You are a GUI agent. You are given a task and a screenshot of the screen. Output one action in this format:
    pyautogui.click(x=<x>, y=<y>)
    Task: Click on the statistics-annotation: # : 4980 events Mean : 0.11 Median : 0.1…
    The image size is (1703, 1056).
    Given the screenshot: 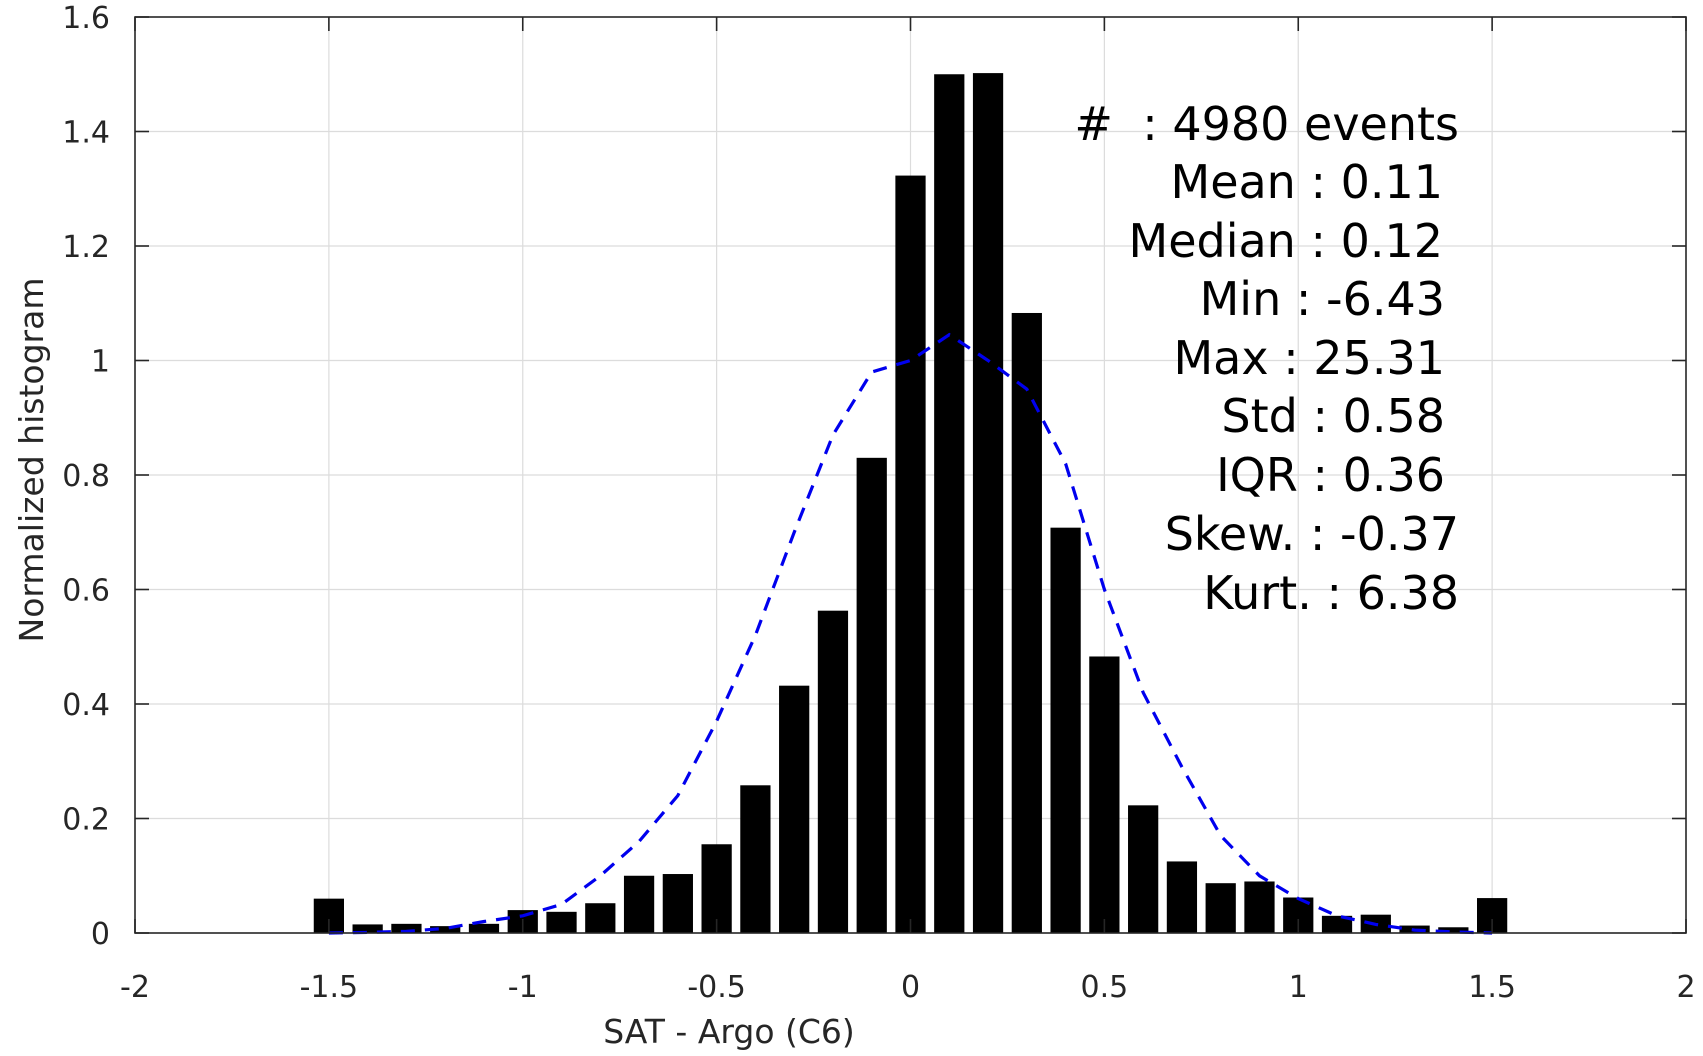 What is the action you would take?
    pyautogui.click(x=1266, y=358)
    